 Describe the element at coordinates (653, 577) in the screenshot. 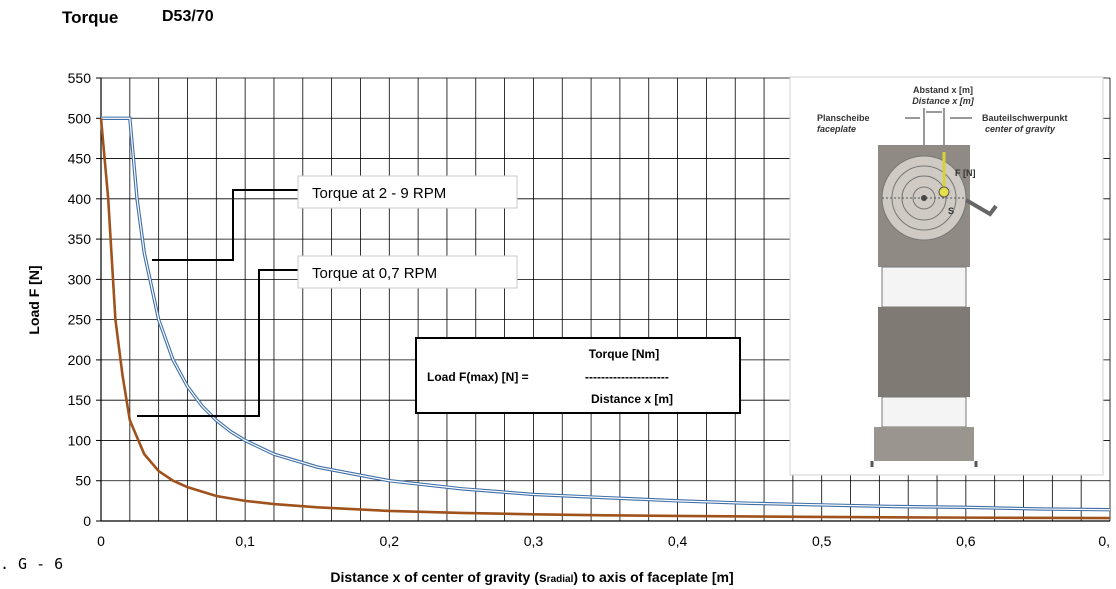

I see `x-axis-label-part2: ) to axis of faceplate [m]` at that location.